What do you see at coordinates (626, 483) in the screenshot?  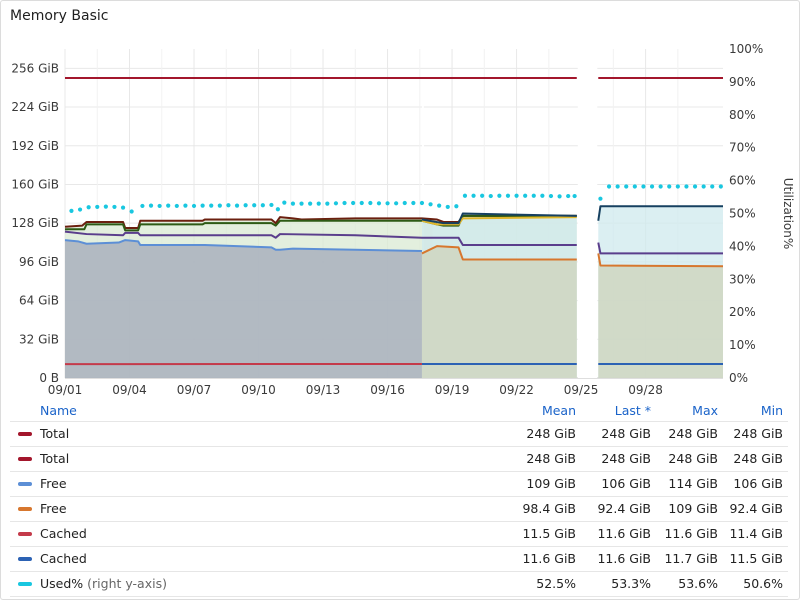 I see `legend-last-value: 106 GiB` at bounding box center [626, 483].